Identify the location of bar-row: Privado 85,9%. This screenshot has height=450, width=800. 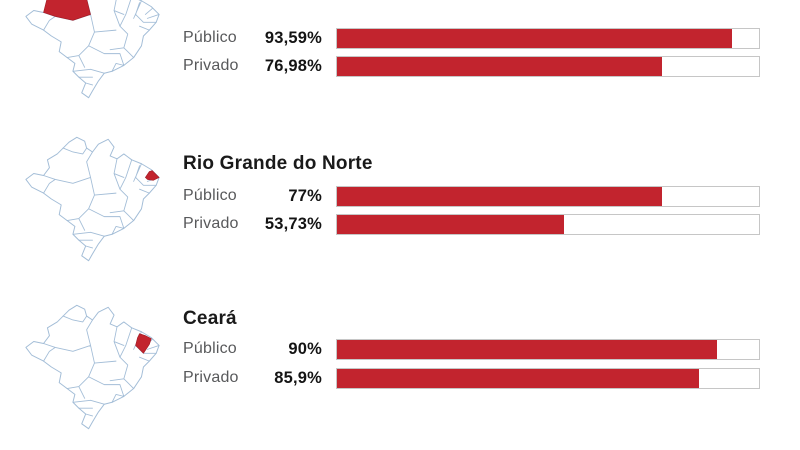
(471, 378).